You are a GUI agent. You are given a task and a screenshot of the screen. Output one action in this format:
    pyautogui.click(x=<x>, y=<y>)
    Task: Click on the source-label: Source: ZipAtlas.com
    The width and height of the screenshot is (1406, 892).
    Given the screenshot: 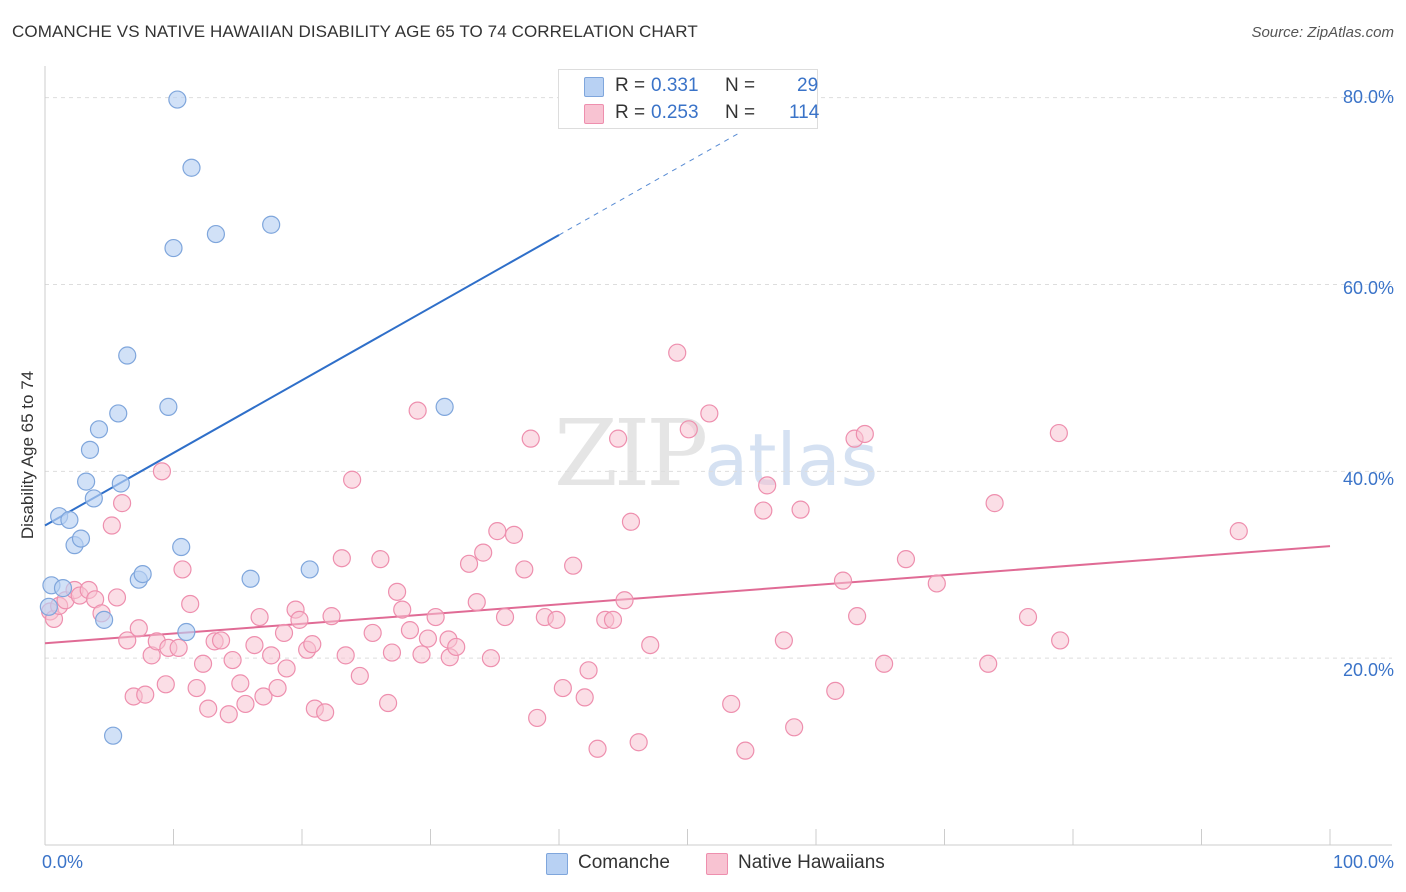 What is the action you would take?
    pyautogui.click(x=1322, y=32)
    